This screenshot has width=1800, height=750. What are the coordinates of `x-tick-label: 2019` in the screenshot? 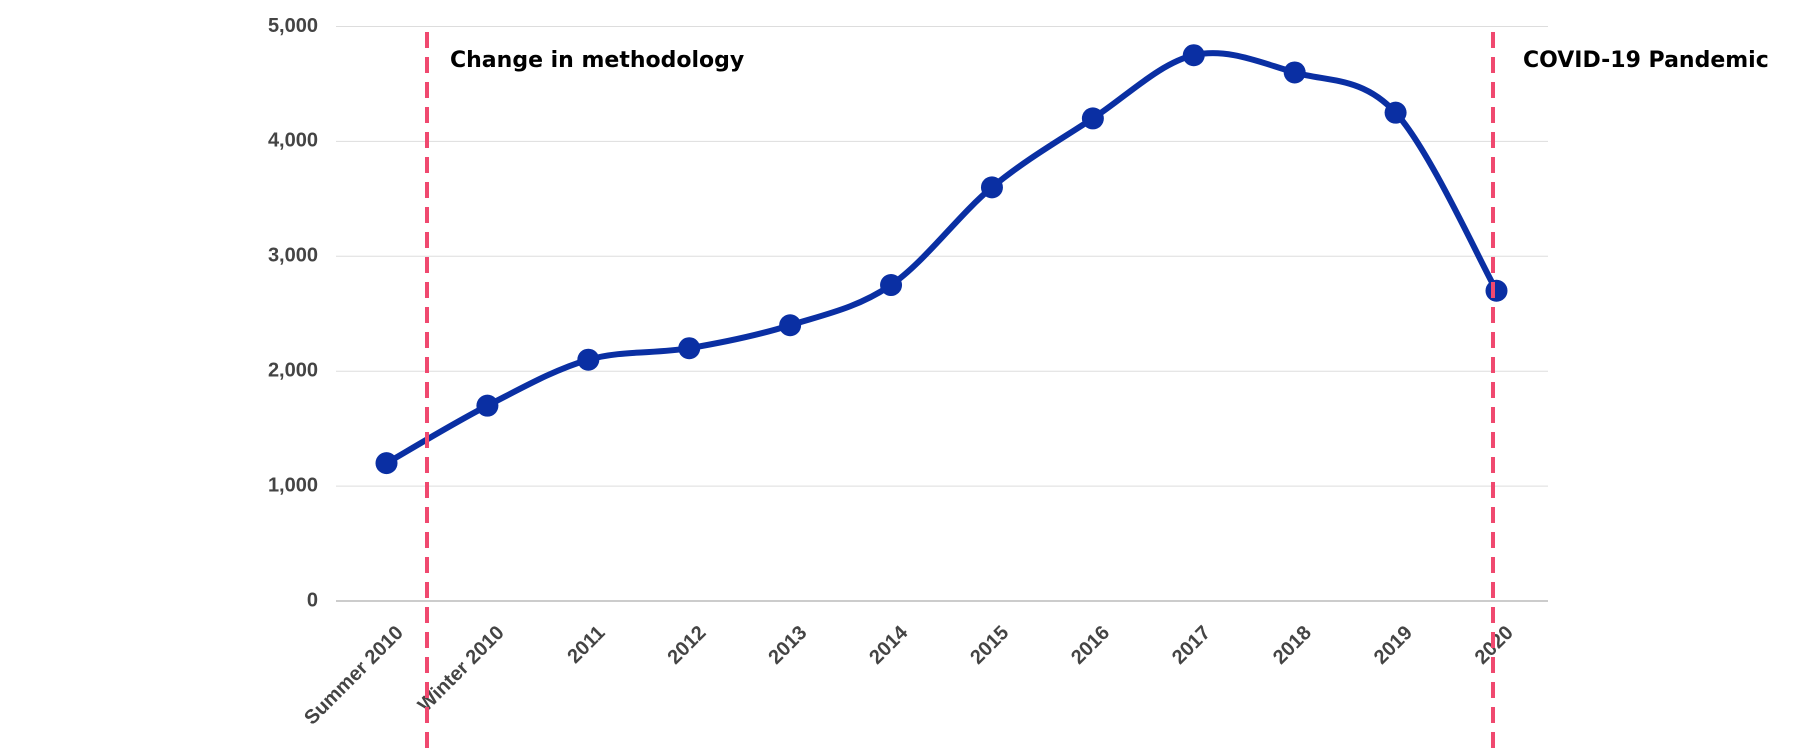 It's located at (1393, 645).